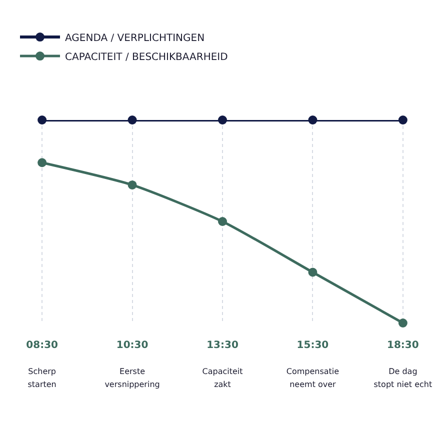 The image size is (448, 426). Describe the element at coordinates (403, 364) in the screenshot. I see `category-label: 18:30 De dag stopt niet echt` at that location.